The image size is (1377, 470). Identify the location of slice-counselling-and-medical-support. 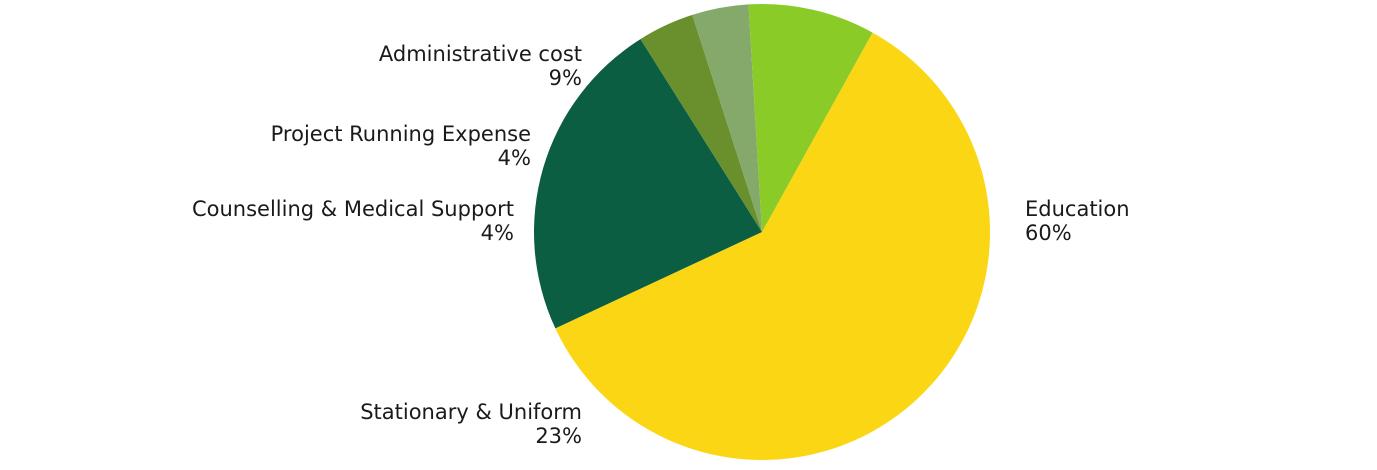
(701, 123).